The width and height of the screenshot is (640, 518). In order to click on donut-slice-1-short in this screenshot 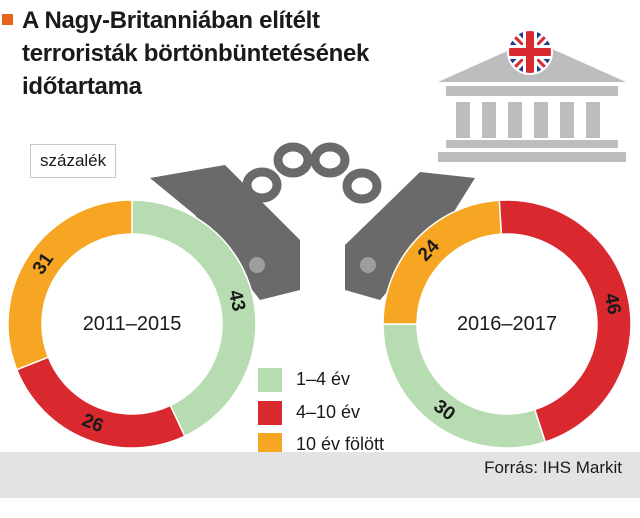, I will do `click(194, 318)`.